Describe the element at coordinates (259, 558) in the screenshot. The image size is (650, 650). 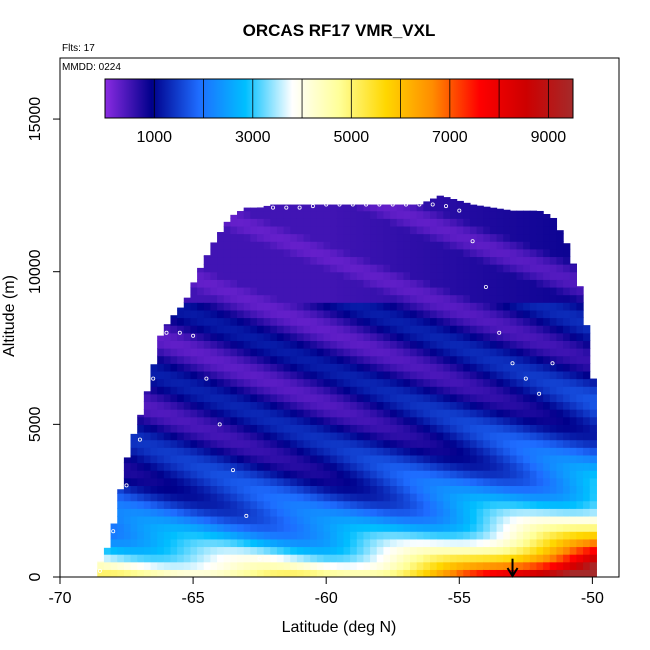
I see `flight-track-point` at that location.